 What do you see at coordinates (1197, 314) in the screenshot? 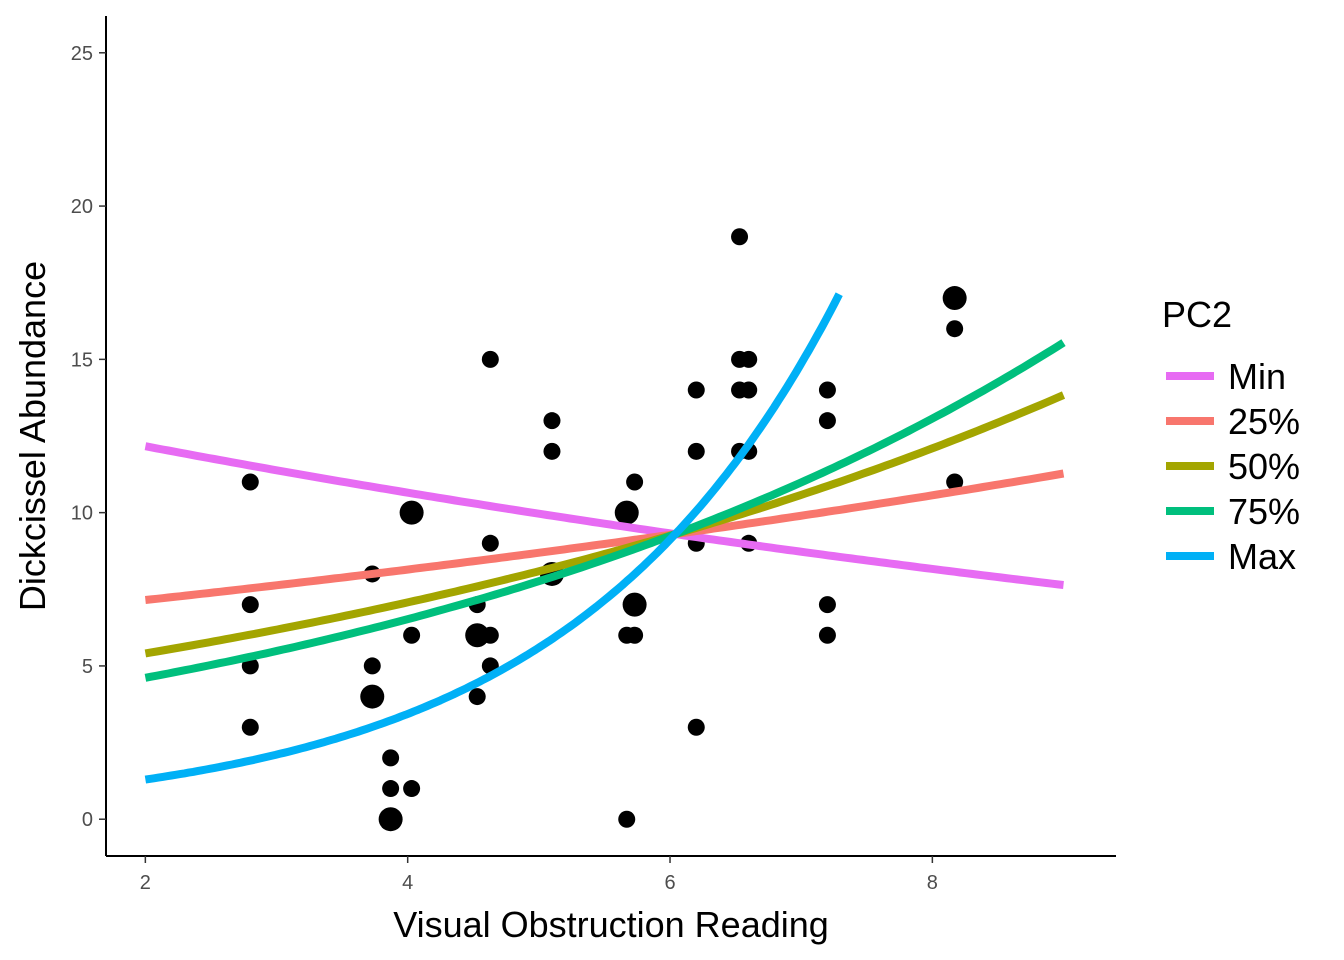
I see `legend-title: PC2` at bounding box center [1197, 314].